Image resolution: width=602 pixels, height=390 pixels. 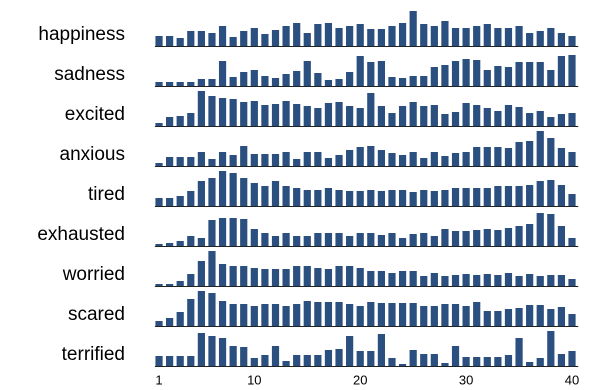 I want to click on row-label: tired, so click(x=106, y=194).